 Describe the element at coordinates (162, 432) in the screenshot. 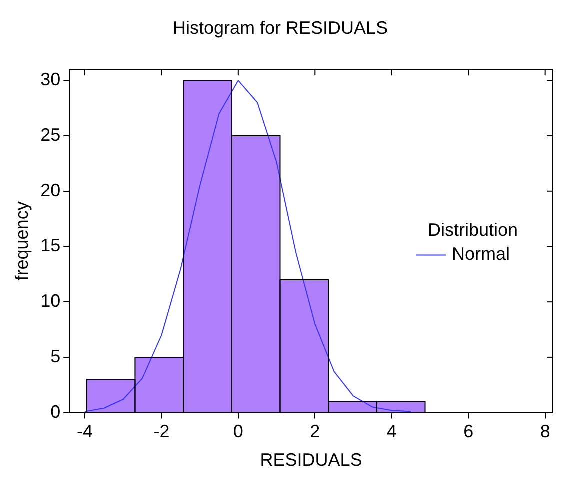

I see `x-tick-label: -2` at that location.